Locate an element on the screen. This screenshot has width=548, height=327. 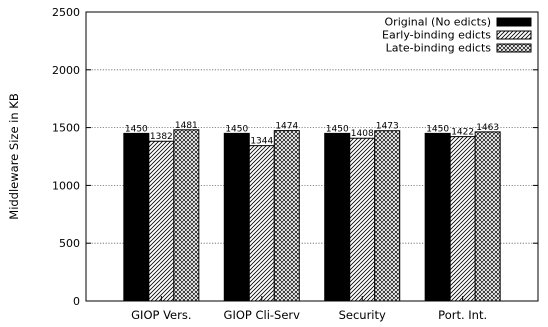
legend-label: Late-binding edicts is located at coordinates (439, 48).